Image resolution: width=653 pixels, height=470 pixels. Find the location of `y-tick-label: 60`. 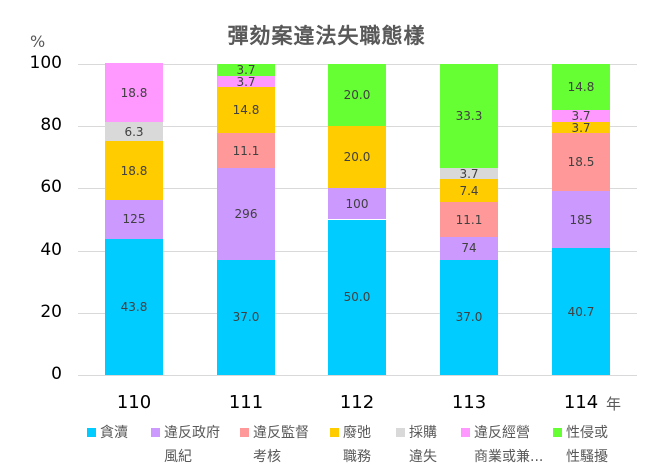

y-tick-label: 60 is located at coordinates (51, 187).